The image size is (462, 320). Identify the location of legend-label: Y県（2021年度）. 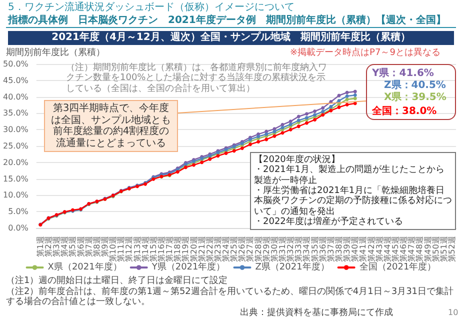
(188, 267).